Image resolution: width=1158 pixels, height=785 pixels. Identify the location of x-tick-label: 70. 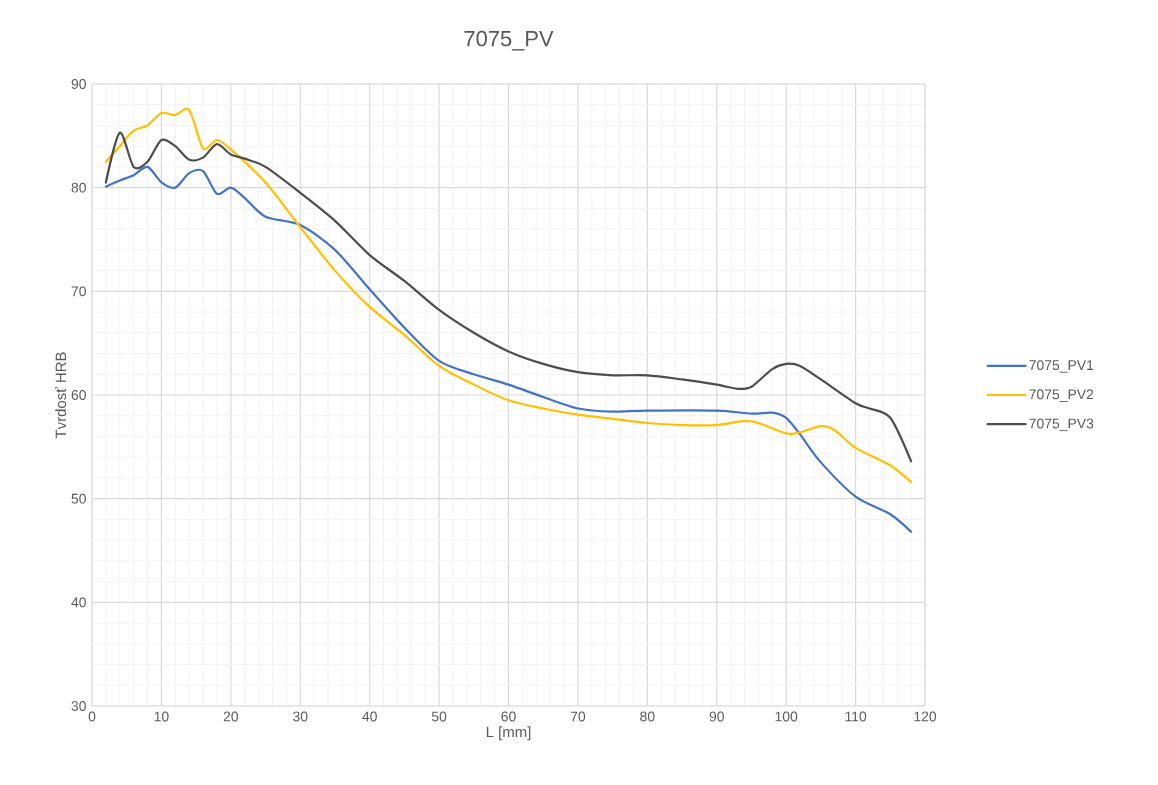
(578, 716).